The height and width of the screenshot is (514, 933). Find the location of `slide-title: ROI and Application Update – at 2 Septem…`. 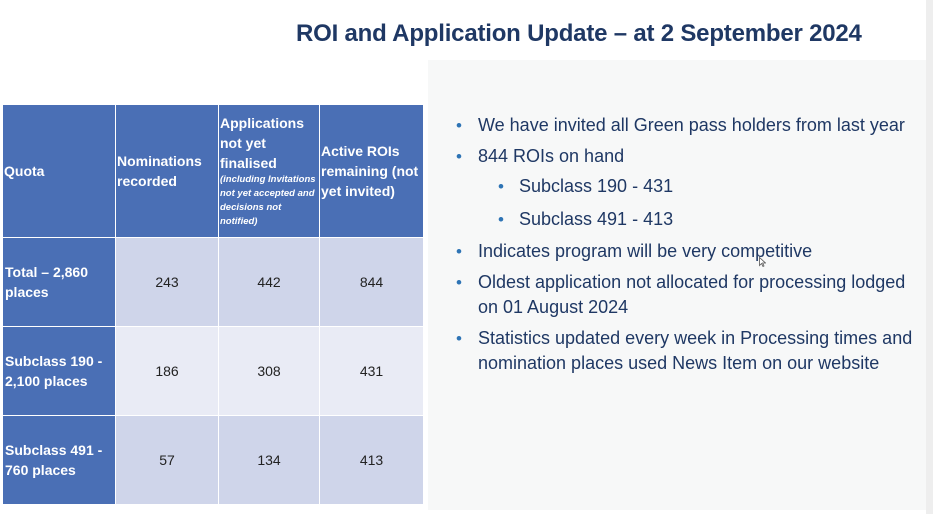

slide-title: ROI and Application Update – at 2 Septem… is located at coordinates (579, 33).